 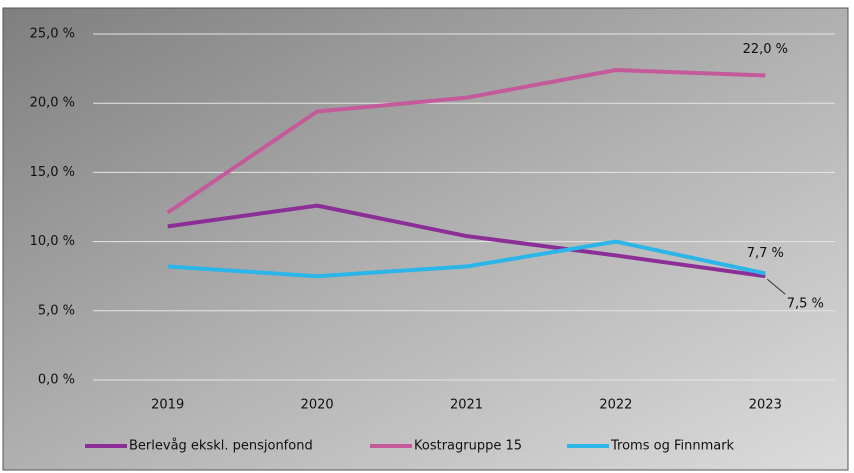 What do you see at coordinates (52, 34) in the screenshot?
I see `y-tick-label: 25,0 %` at bounding box center [52, 34].